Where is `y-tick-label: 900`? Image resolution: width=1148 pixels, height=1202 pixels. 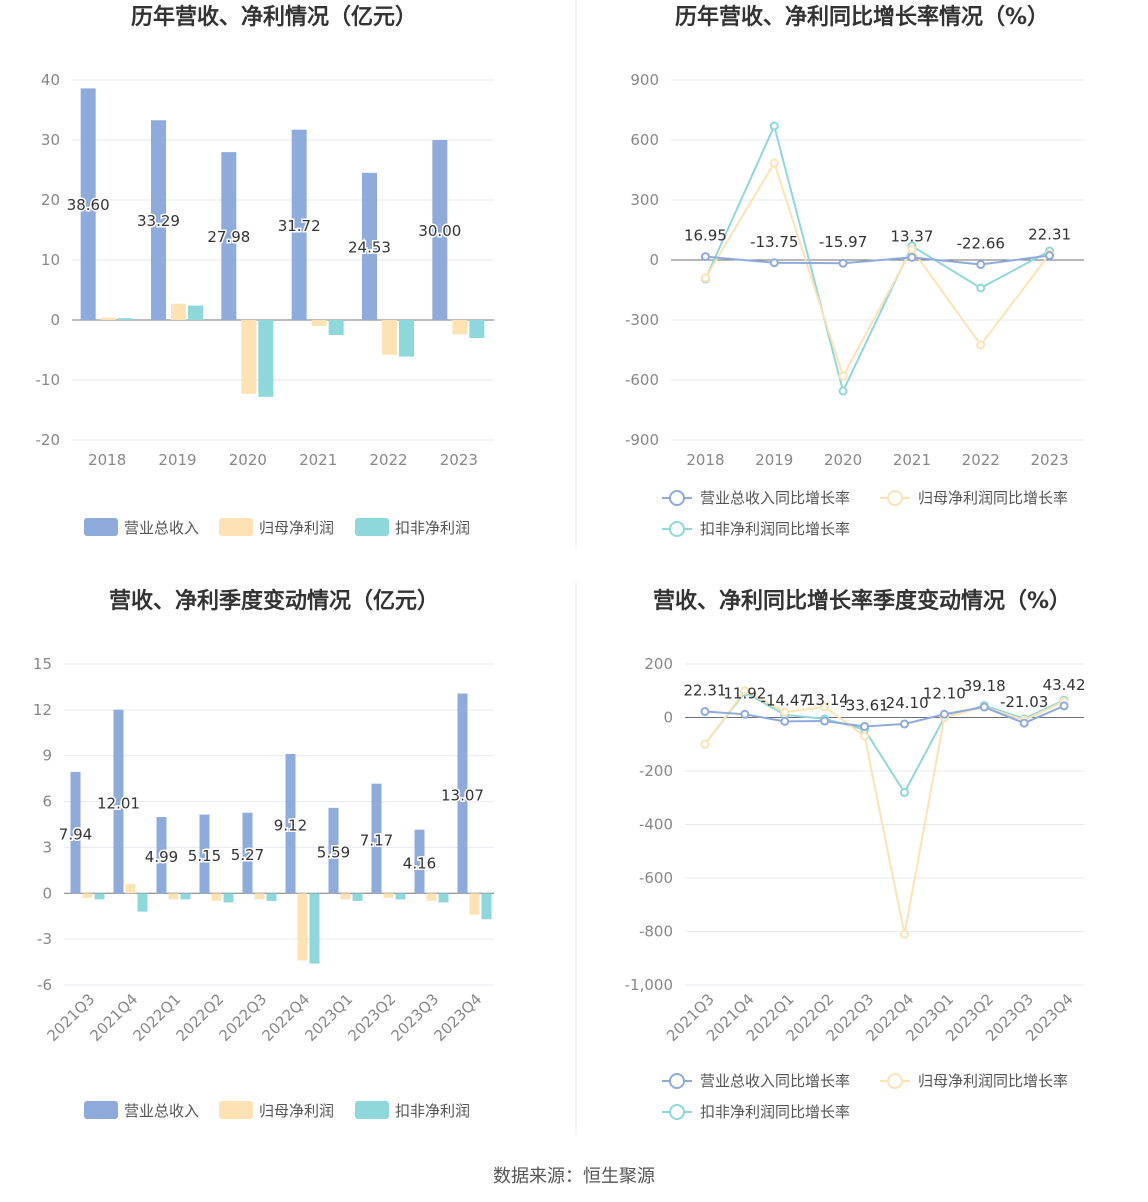
y-tick-label: 900 is located at coordinates (644, 80).